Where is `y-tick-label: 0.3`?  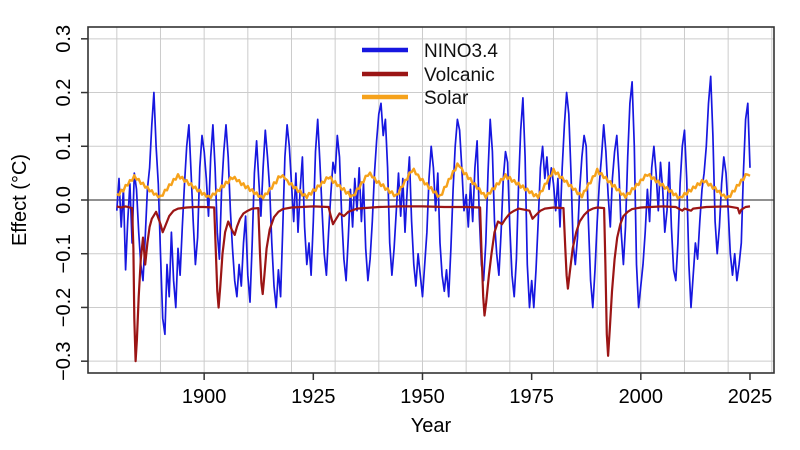 y-tick-label: 0.3 is located at coordinates (64, 39).